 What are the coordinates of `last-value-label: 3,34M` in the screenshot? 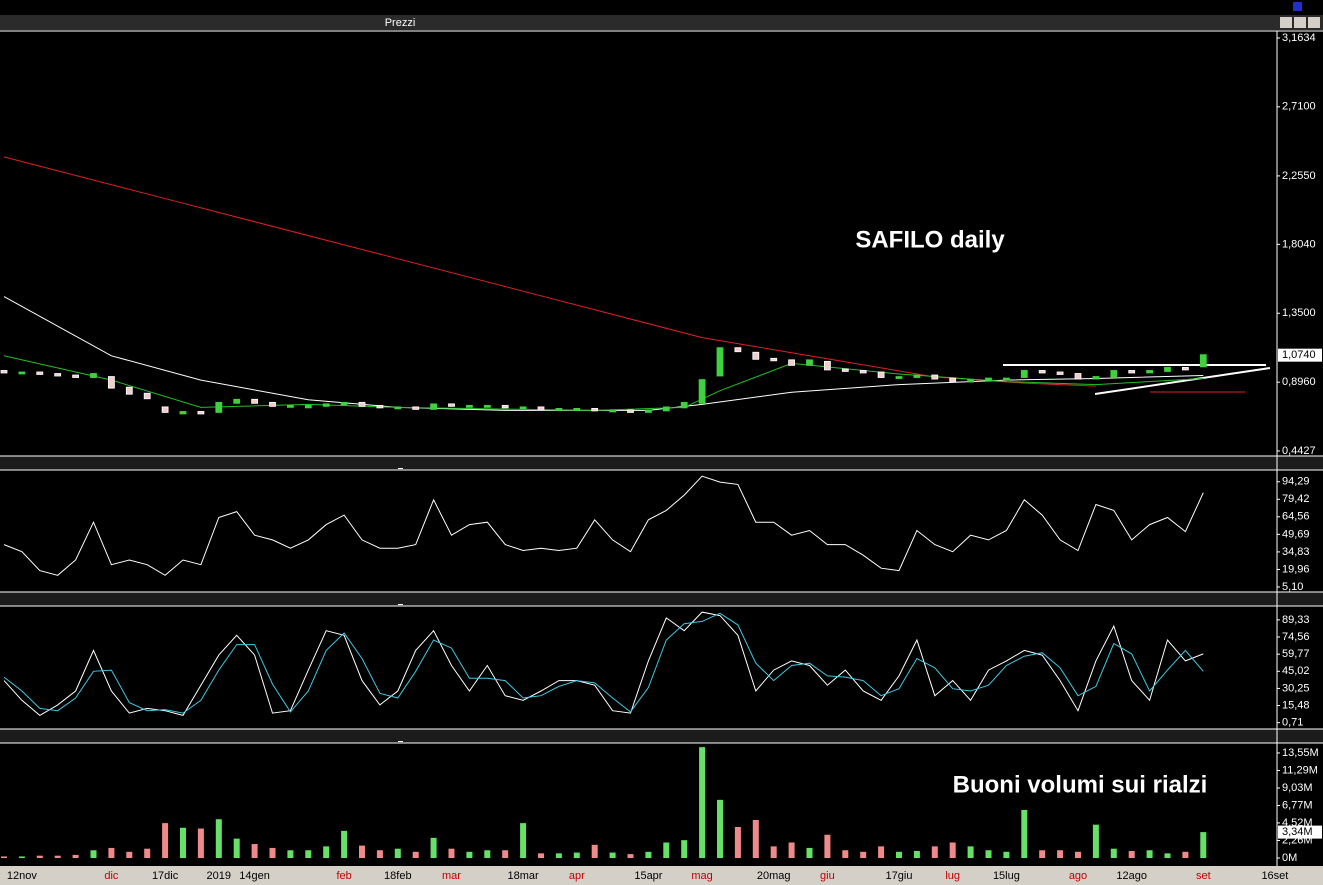 It's located at (1297, 832).